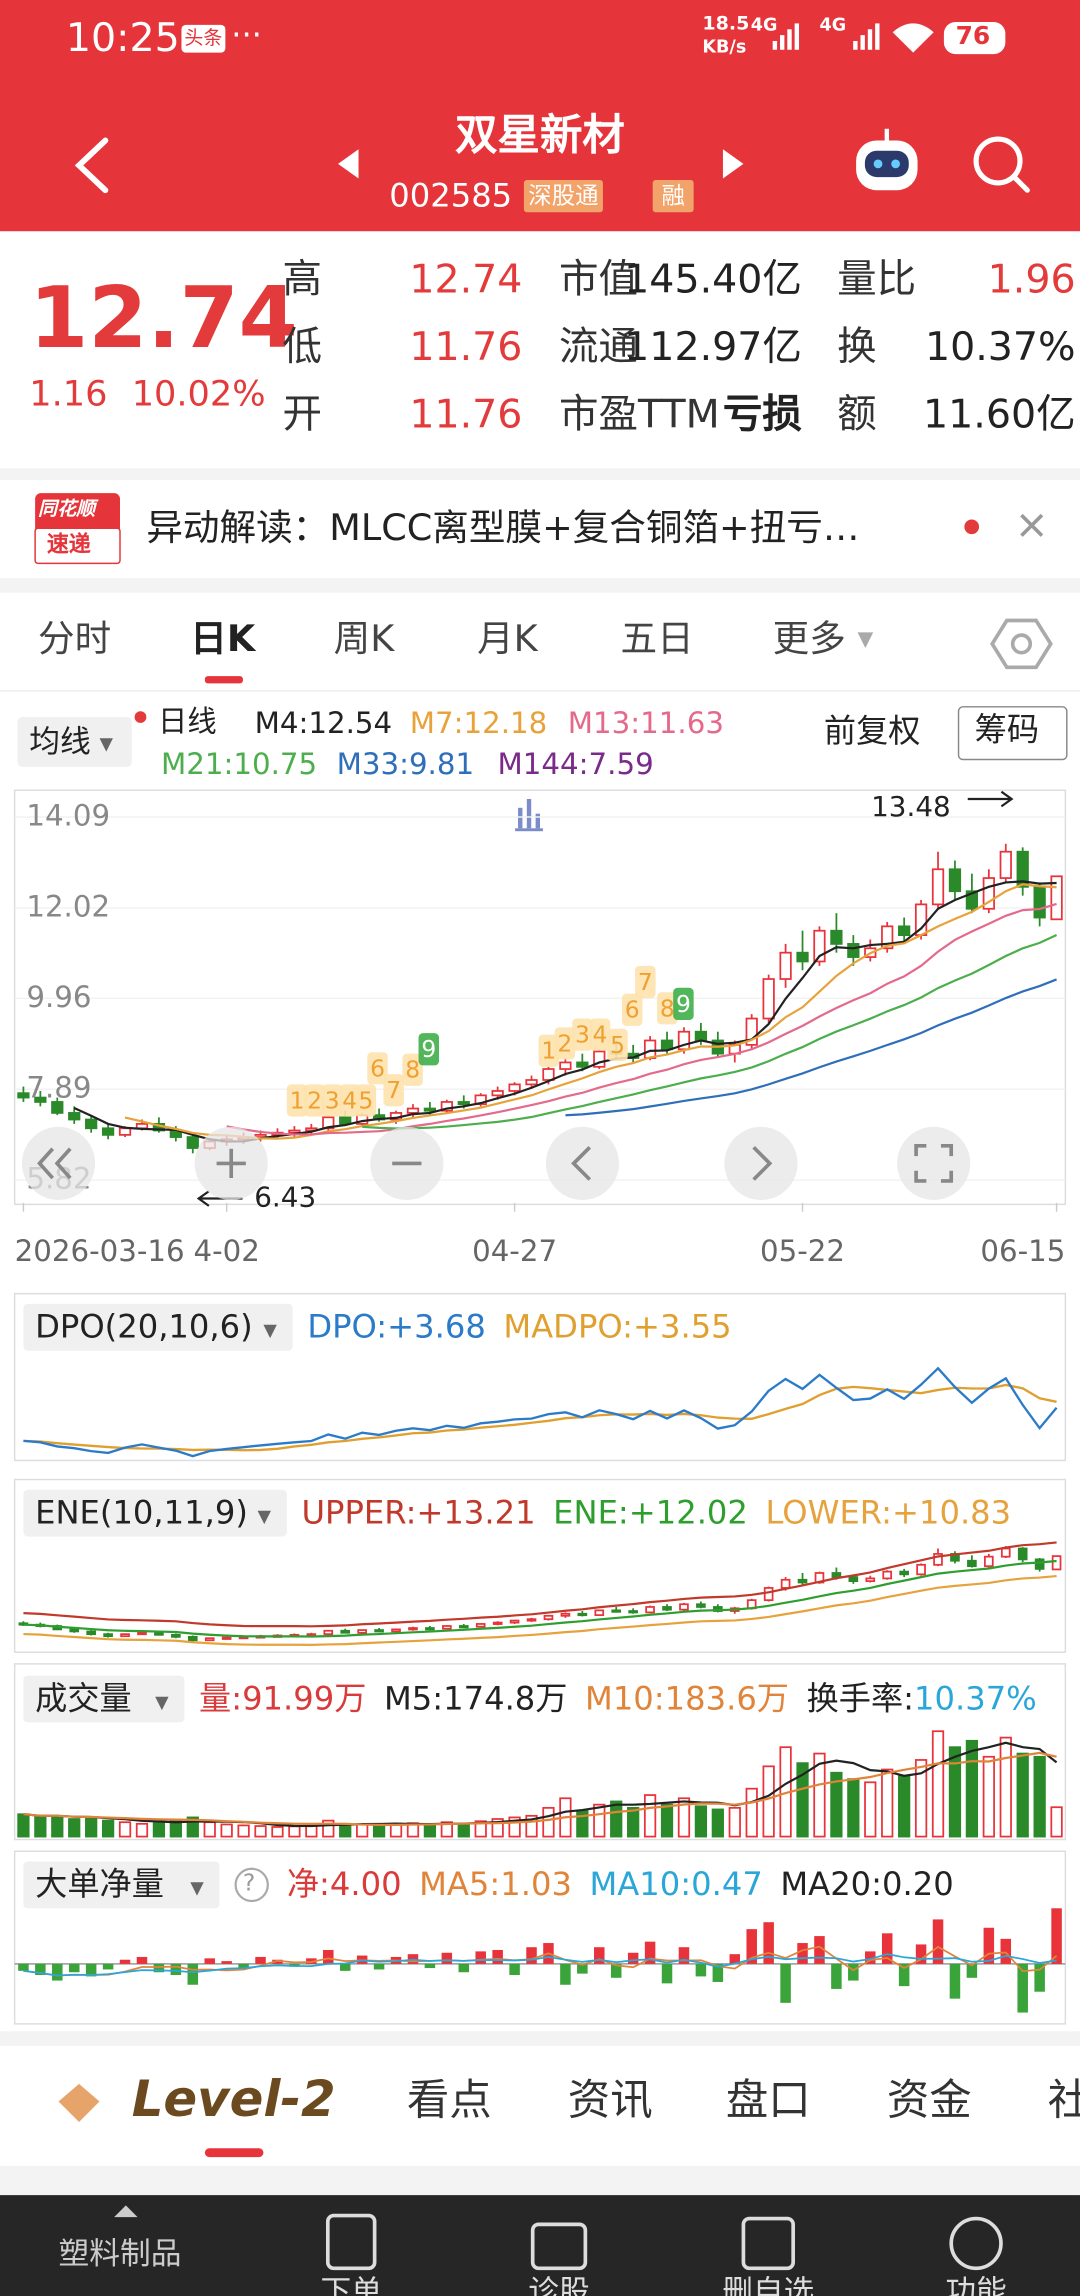 The width and height of the screenshot is (1080, 2296). Describe the element at coordinates (1064, 2100) in the screenshot. I see `bottom-tab: 社` at that location.